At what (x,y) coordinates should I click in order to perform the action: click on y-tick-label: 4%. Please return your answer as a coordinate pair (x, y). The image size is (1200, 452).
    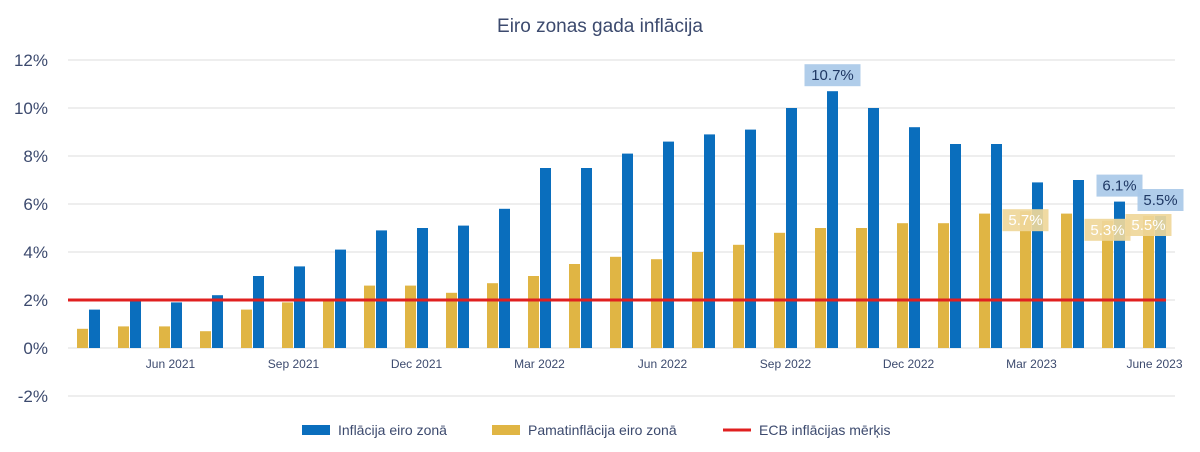
    Looking at the image, I should click on (35, 252).